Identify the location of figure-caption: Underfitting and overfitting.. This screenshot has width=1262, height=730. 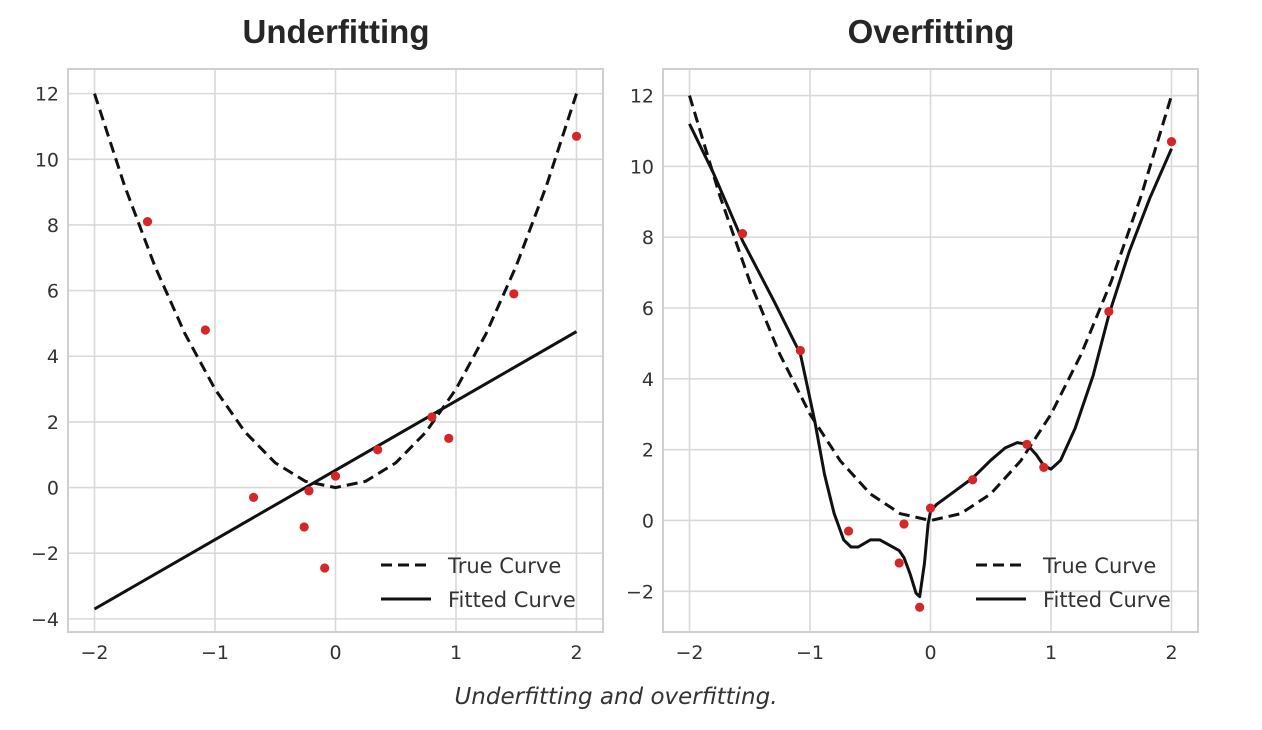
(616, 697).